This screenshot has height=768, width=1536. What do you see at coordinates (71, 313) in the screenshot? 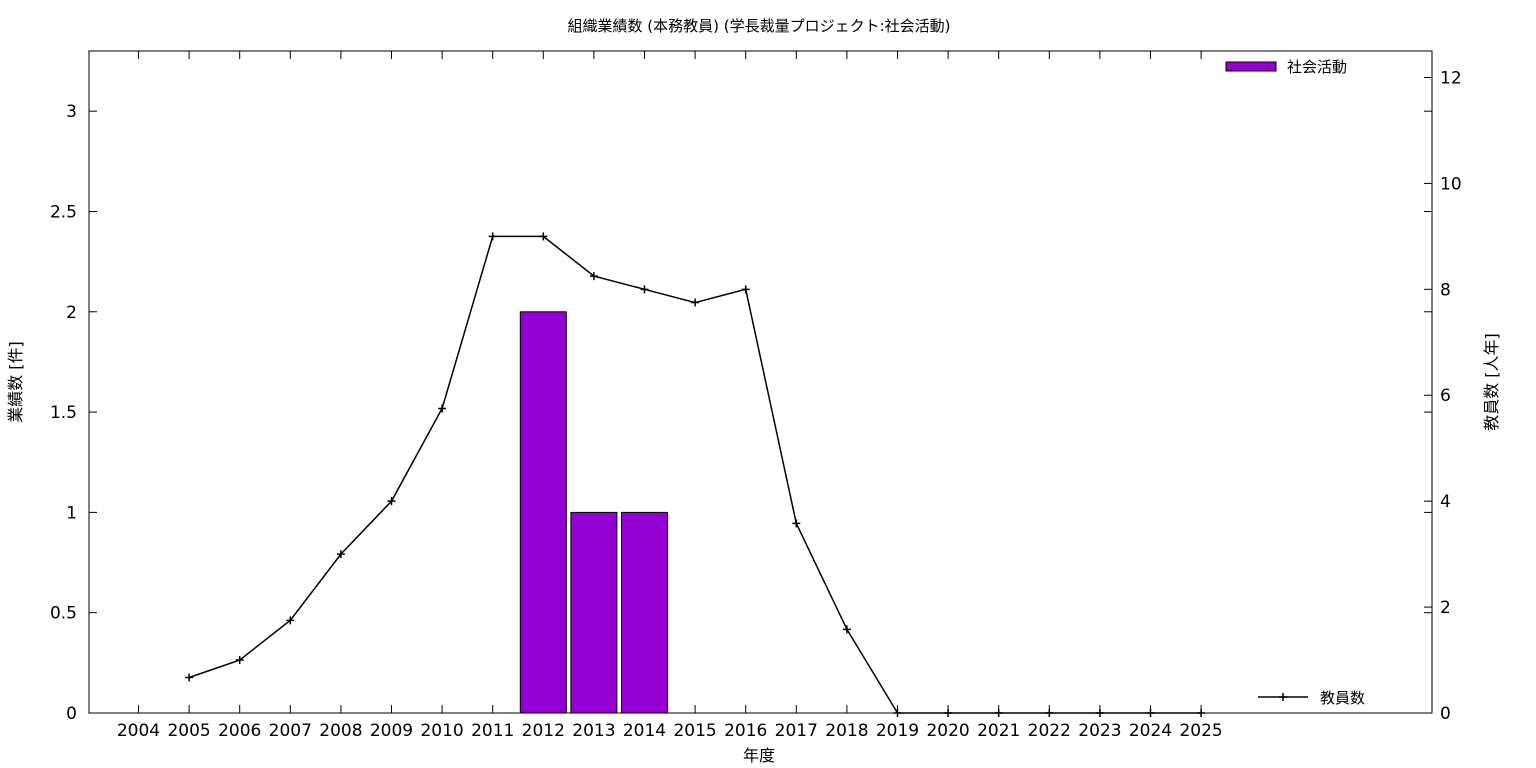
I see `y-tick-label: 2` at bounding box center [71, 313].